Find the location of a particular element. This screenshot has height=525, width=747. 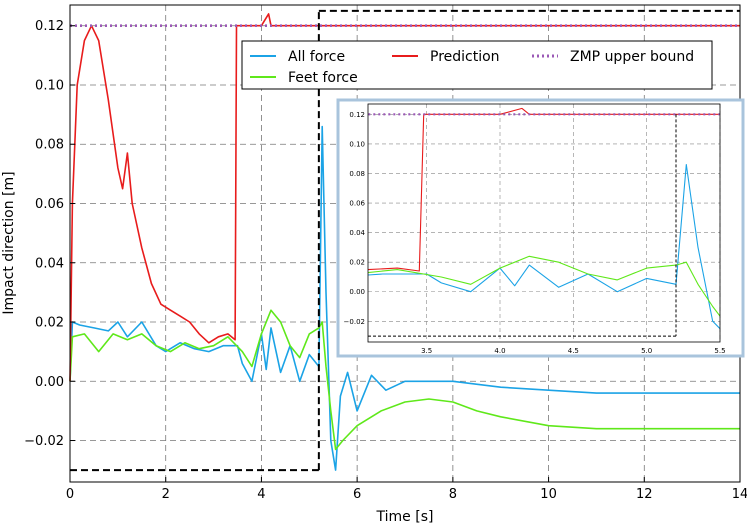

x-tick-label: 4 is located at coordinates (261, 494).